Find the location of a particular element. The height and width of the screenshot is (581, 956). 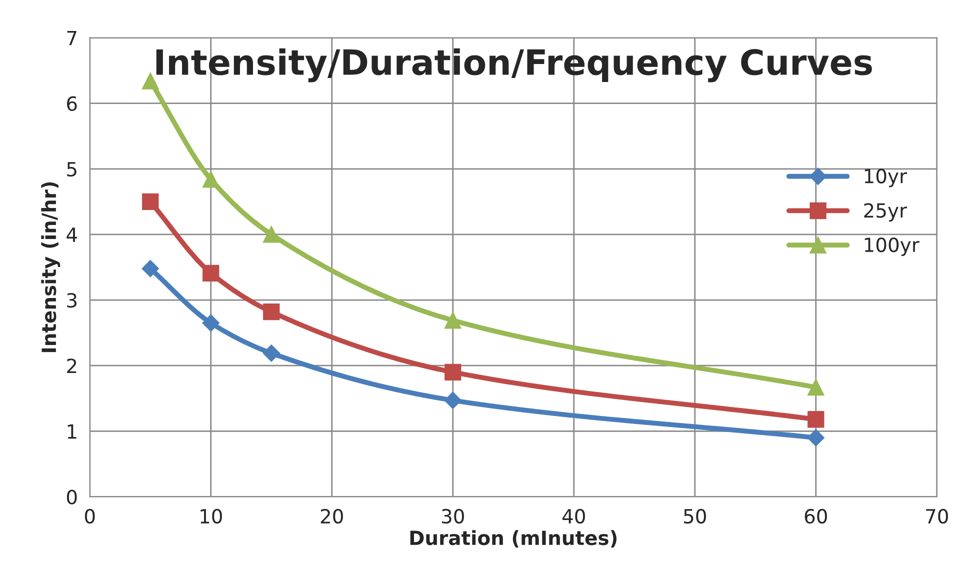

chart-title: Intensity/Duration/Frequency Curves is located at coordinates (514, 65).